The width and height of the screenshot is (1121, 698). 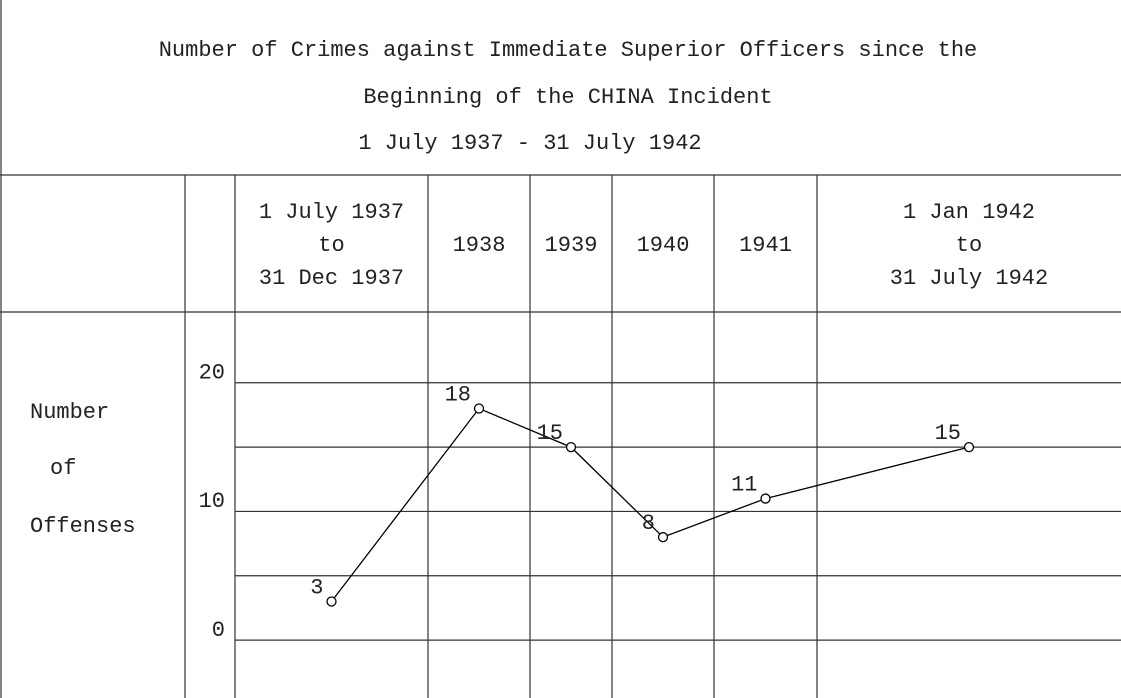 I want to click on y-tick-label: 0, so click(x=218, y=630).